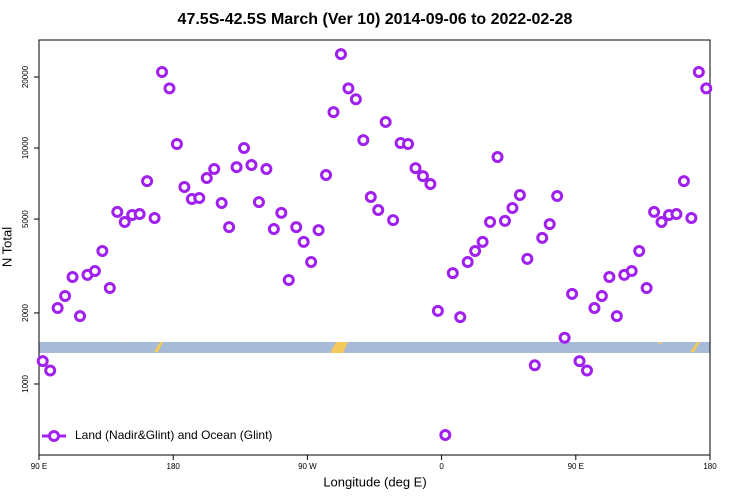 The width and height of the screenshot is (750, 500). What do you see at coordinates (54, 436) in the screenshot?
I see `legend-marker` at bounding box center [54, 436].